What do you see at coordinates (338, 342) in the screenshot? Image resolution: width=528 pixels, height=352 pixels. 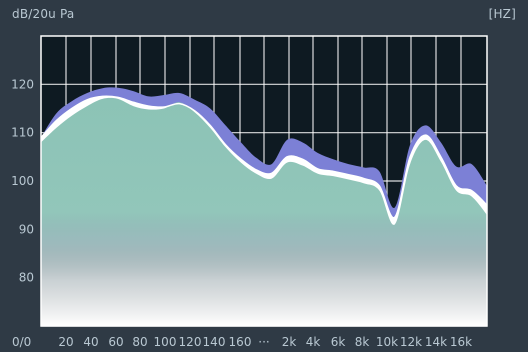 I see `x-tick-label: 6k` at bounding box center [338, 342].